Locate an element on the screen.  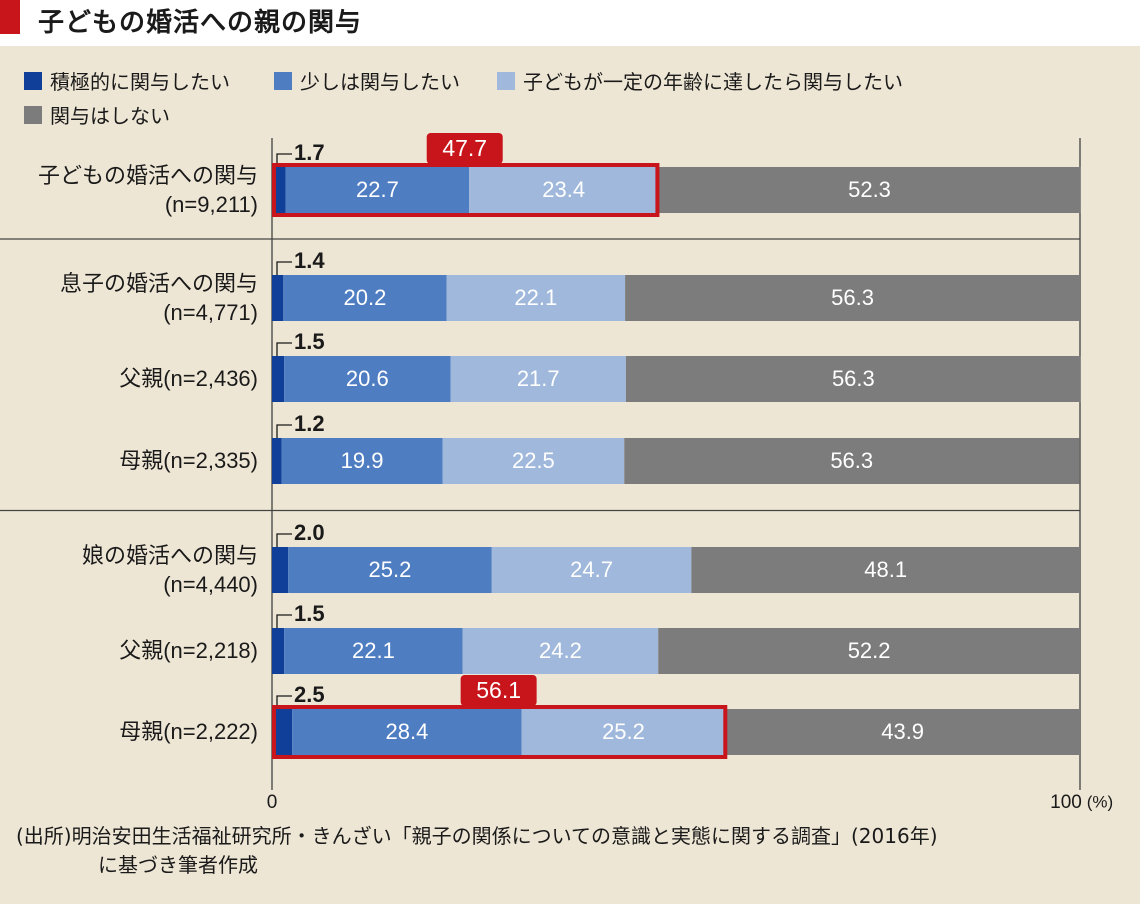
bar-value-label: 22.5 is located at coordinates (533, 460).